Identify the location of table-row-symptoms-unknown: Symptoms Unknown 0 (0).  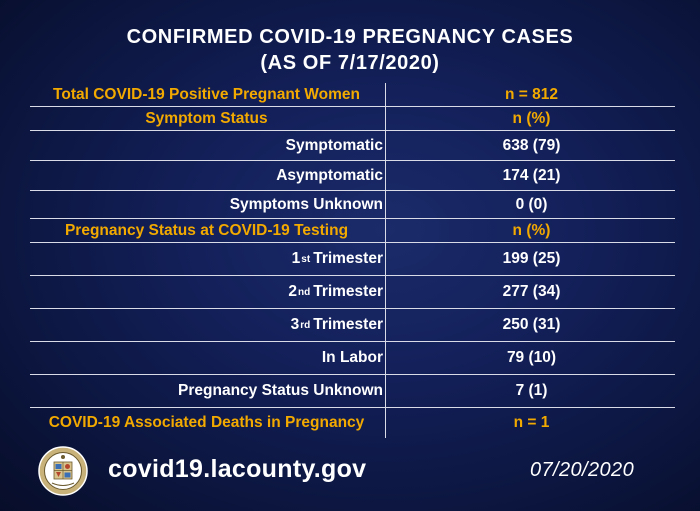
(352, 205).